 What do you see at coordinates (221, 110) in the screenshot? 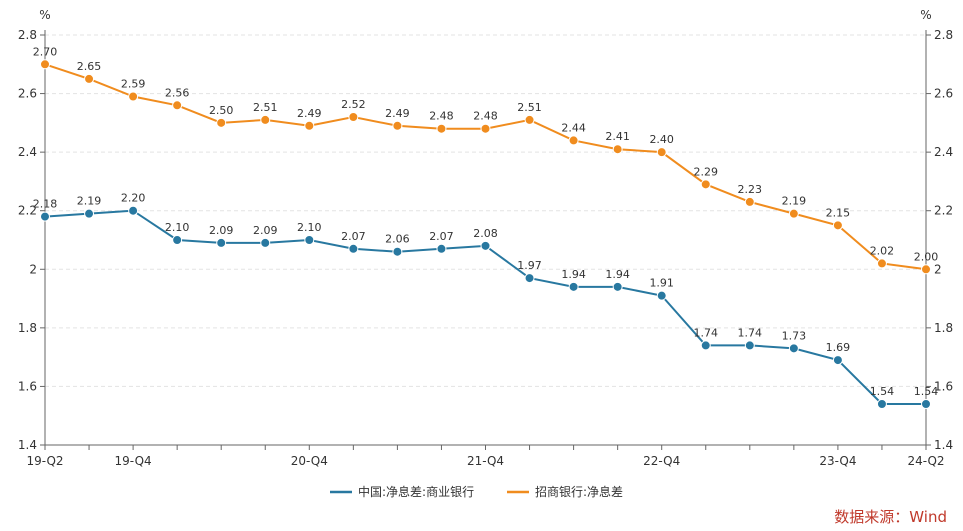
I see `data-label: 2.50` at bounding box center [221, 110].